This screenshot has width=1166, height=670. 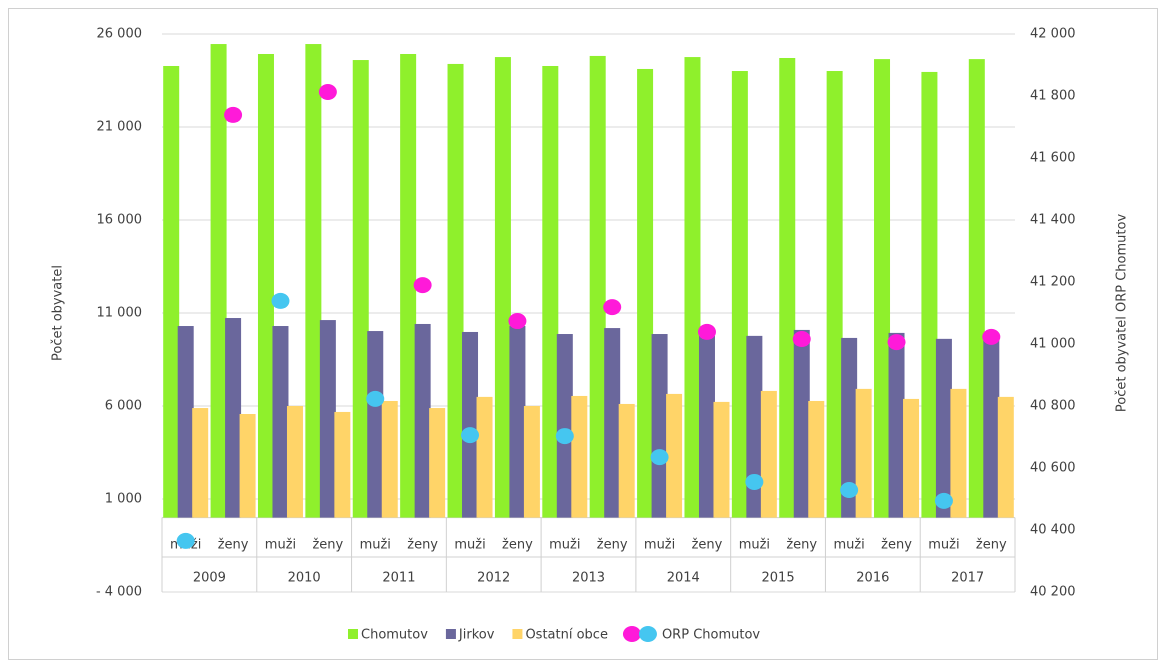 What do you see at coordinates (1053, 158) in the screenshot?
I see `y2-tick-label: 41 600` at bounding box center [1053, 158].